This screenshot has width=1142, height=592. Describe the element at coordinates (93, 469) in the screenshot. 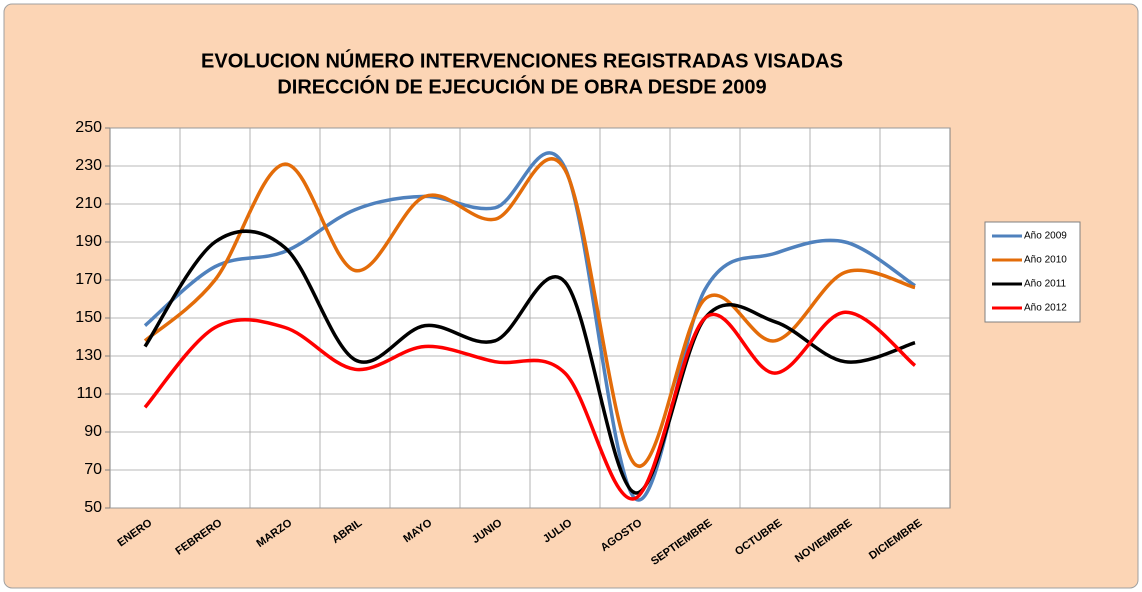

I see `y-tick-label: 70` at that location.